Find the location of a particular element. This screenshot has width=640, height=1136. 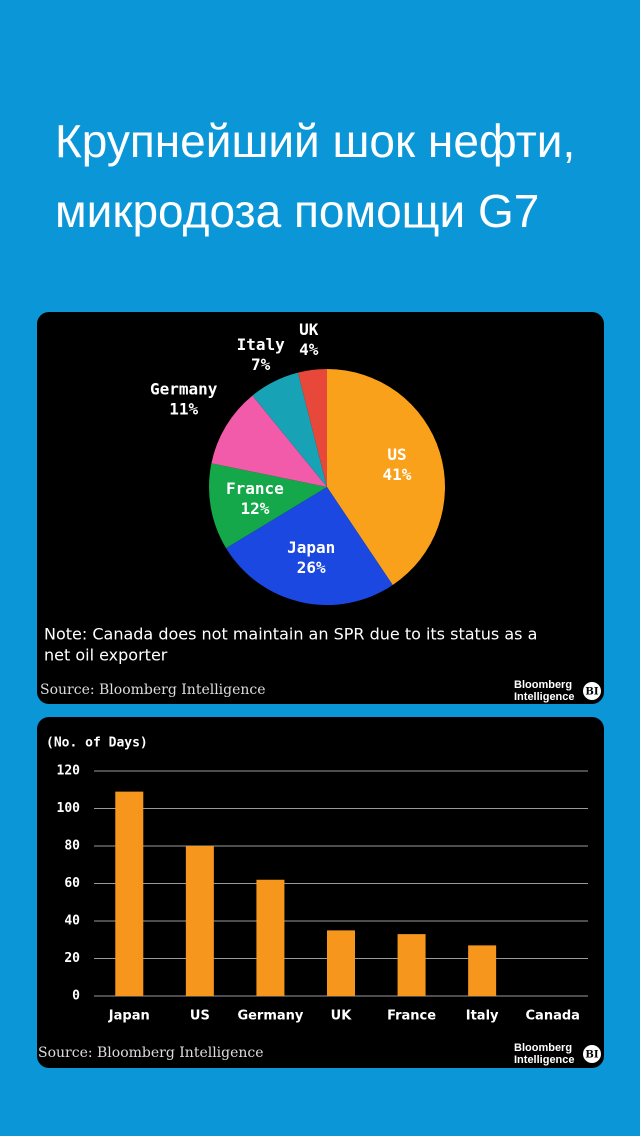

x-tick-label: Japan is located at coordinates (129, 1016).